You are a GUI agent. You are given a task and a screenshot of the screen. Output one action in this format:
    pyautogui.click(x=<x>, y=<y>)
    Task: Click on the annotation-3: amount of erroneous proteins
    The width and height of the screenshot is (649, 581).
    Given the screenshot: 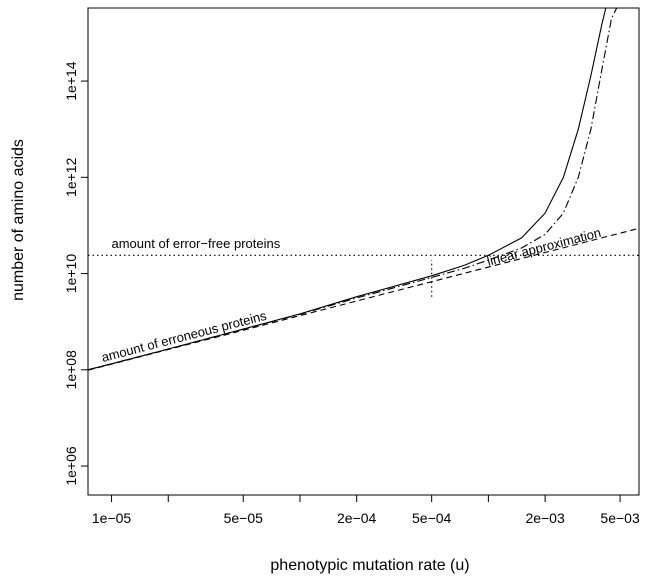 What is the action you would take?
    pyautogui.click(x=184, y=336)
    